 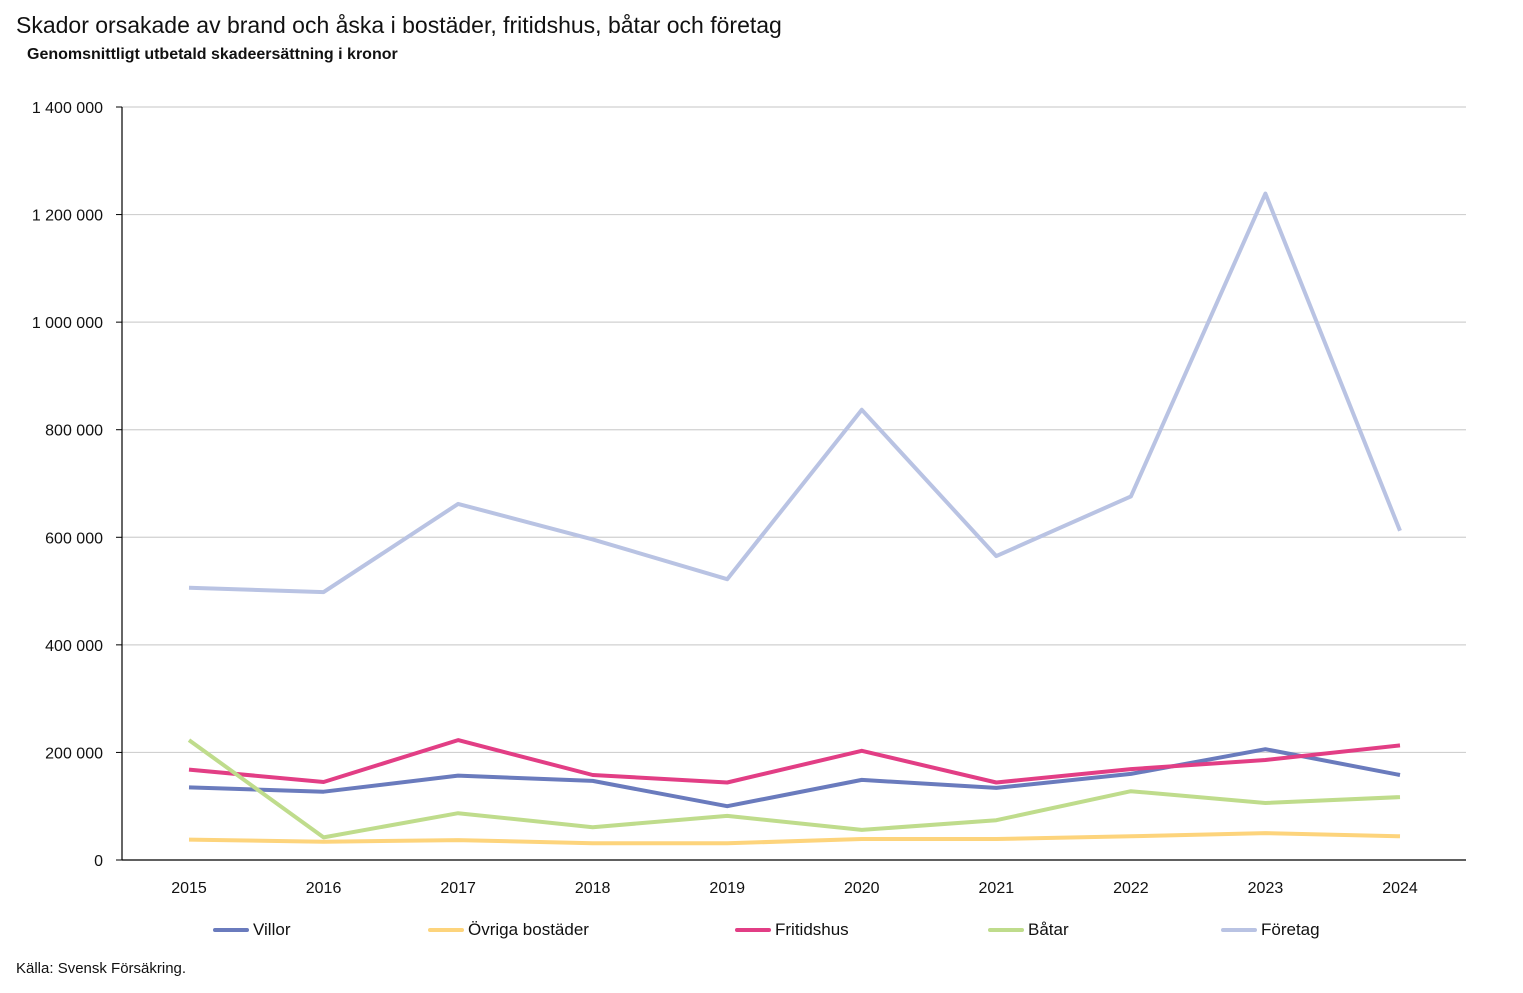 I want to click on legend-item: Båtar, so click(x=1028, y=930).